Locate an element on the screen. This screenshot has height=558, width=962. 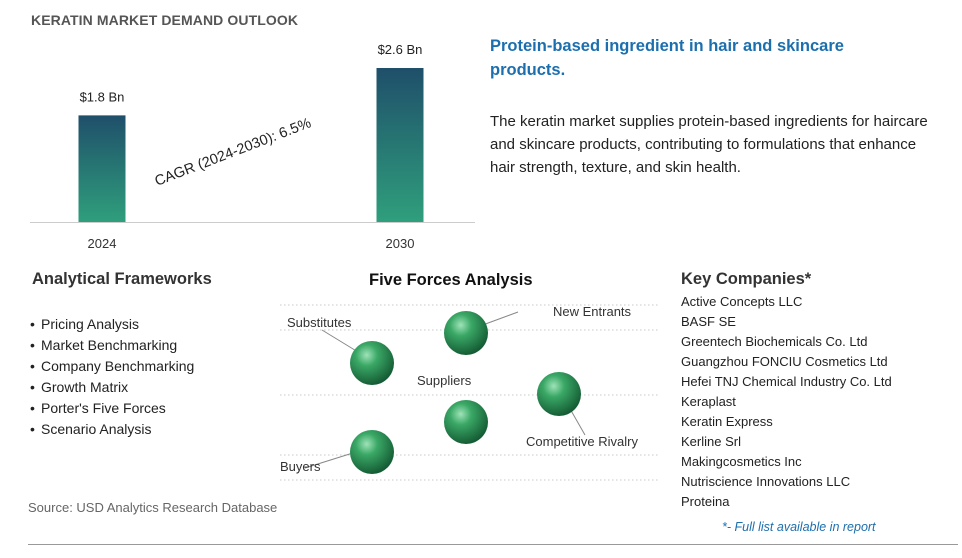
sphere-buyers is located at coordinates (372, 452).